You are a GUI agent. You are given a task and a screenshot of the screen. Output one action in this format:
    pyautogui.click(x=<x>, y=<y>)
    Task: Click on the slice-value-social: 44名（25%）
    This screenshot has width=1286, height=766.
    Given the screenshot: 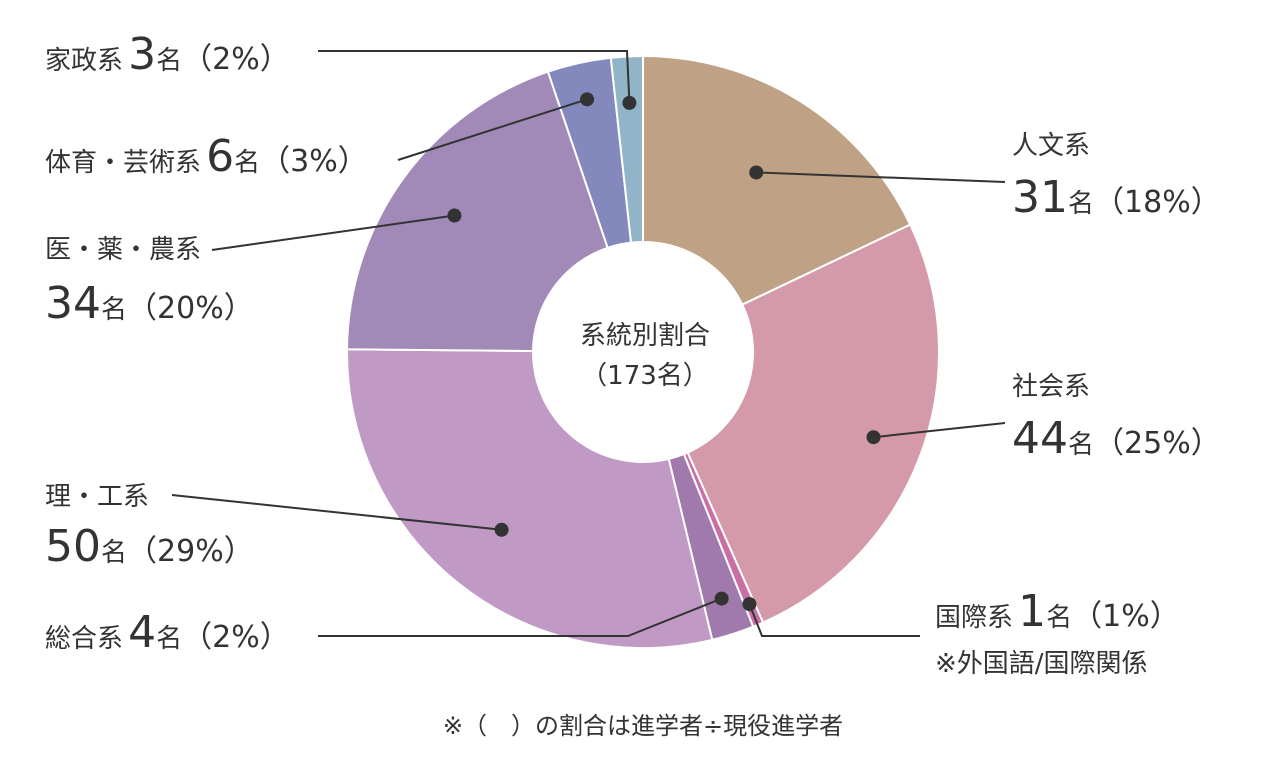 What is the action you would take?
    pyautogui.click(x=1116, y=439)
    